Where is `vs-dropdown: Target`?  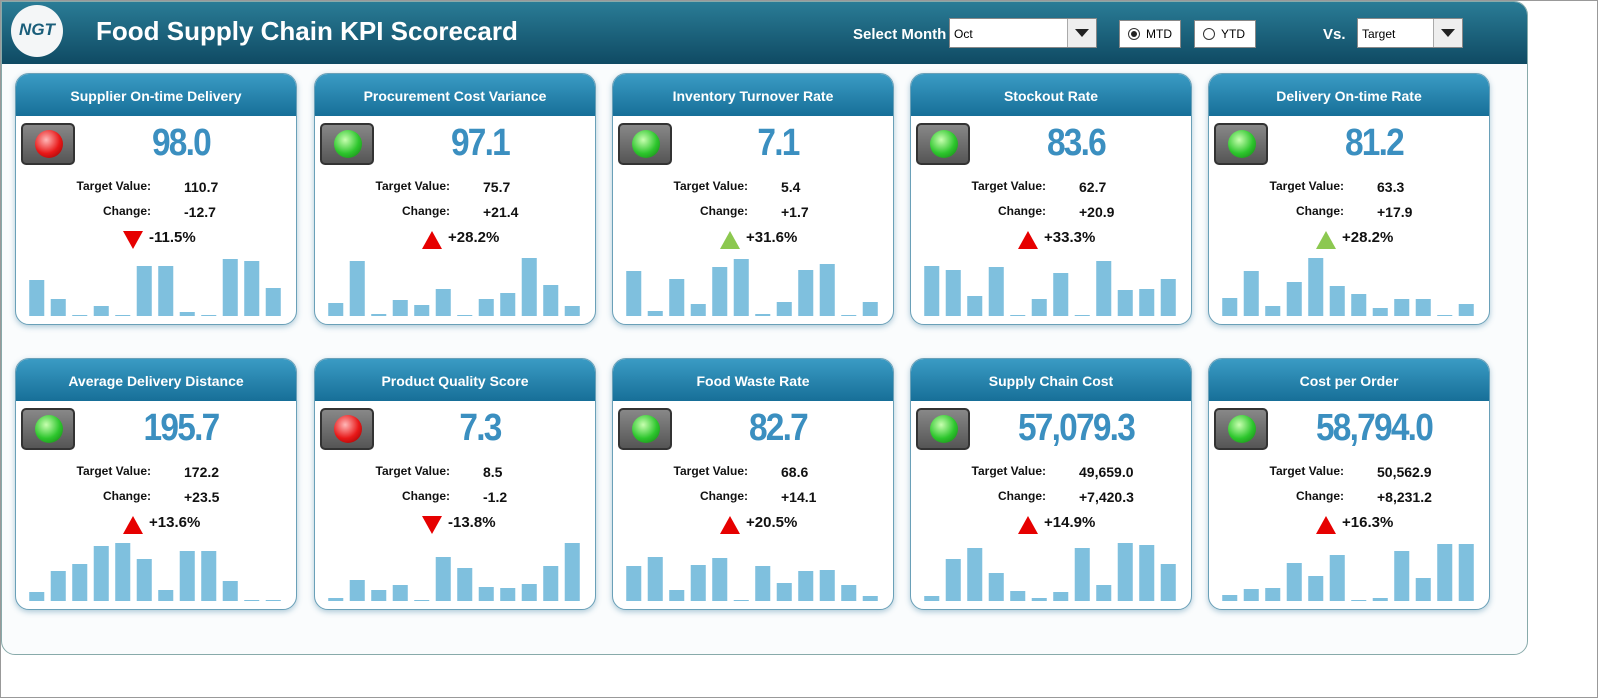
vs-dropdown: Target is located at coordinates (1410, 33).